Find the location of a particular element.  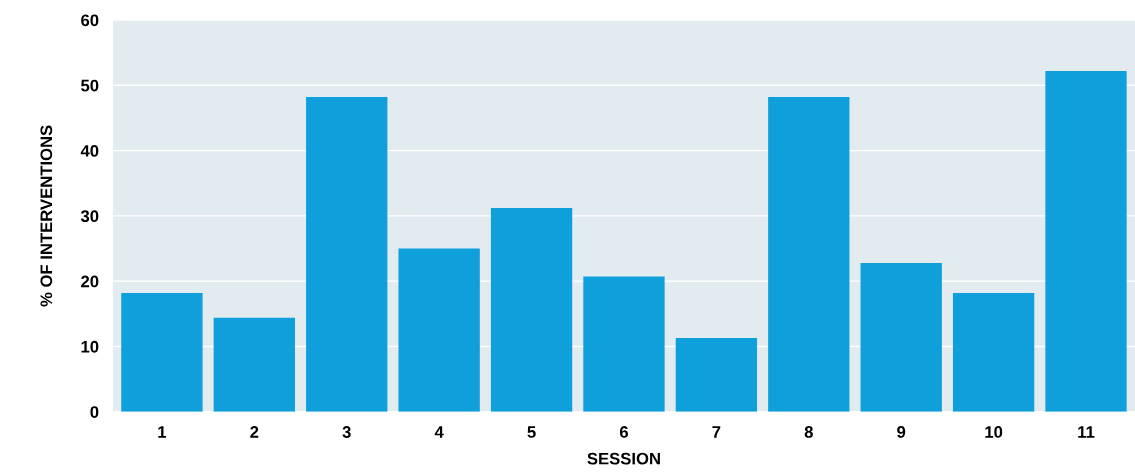

x-tick-label: 4 is located at coordinates (439, 432).